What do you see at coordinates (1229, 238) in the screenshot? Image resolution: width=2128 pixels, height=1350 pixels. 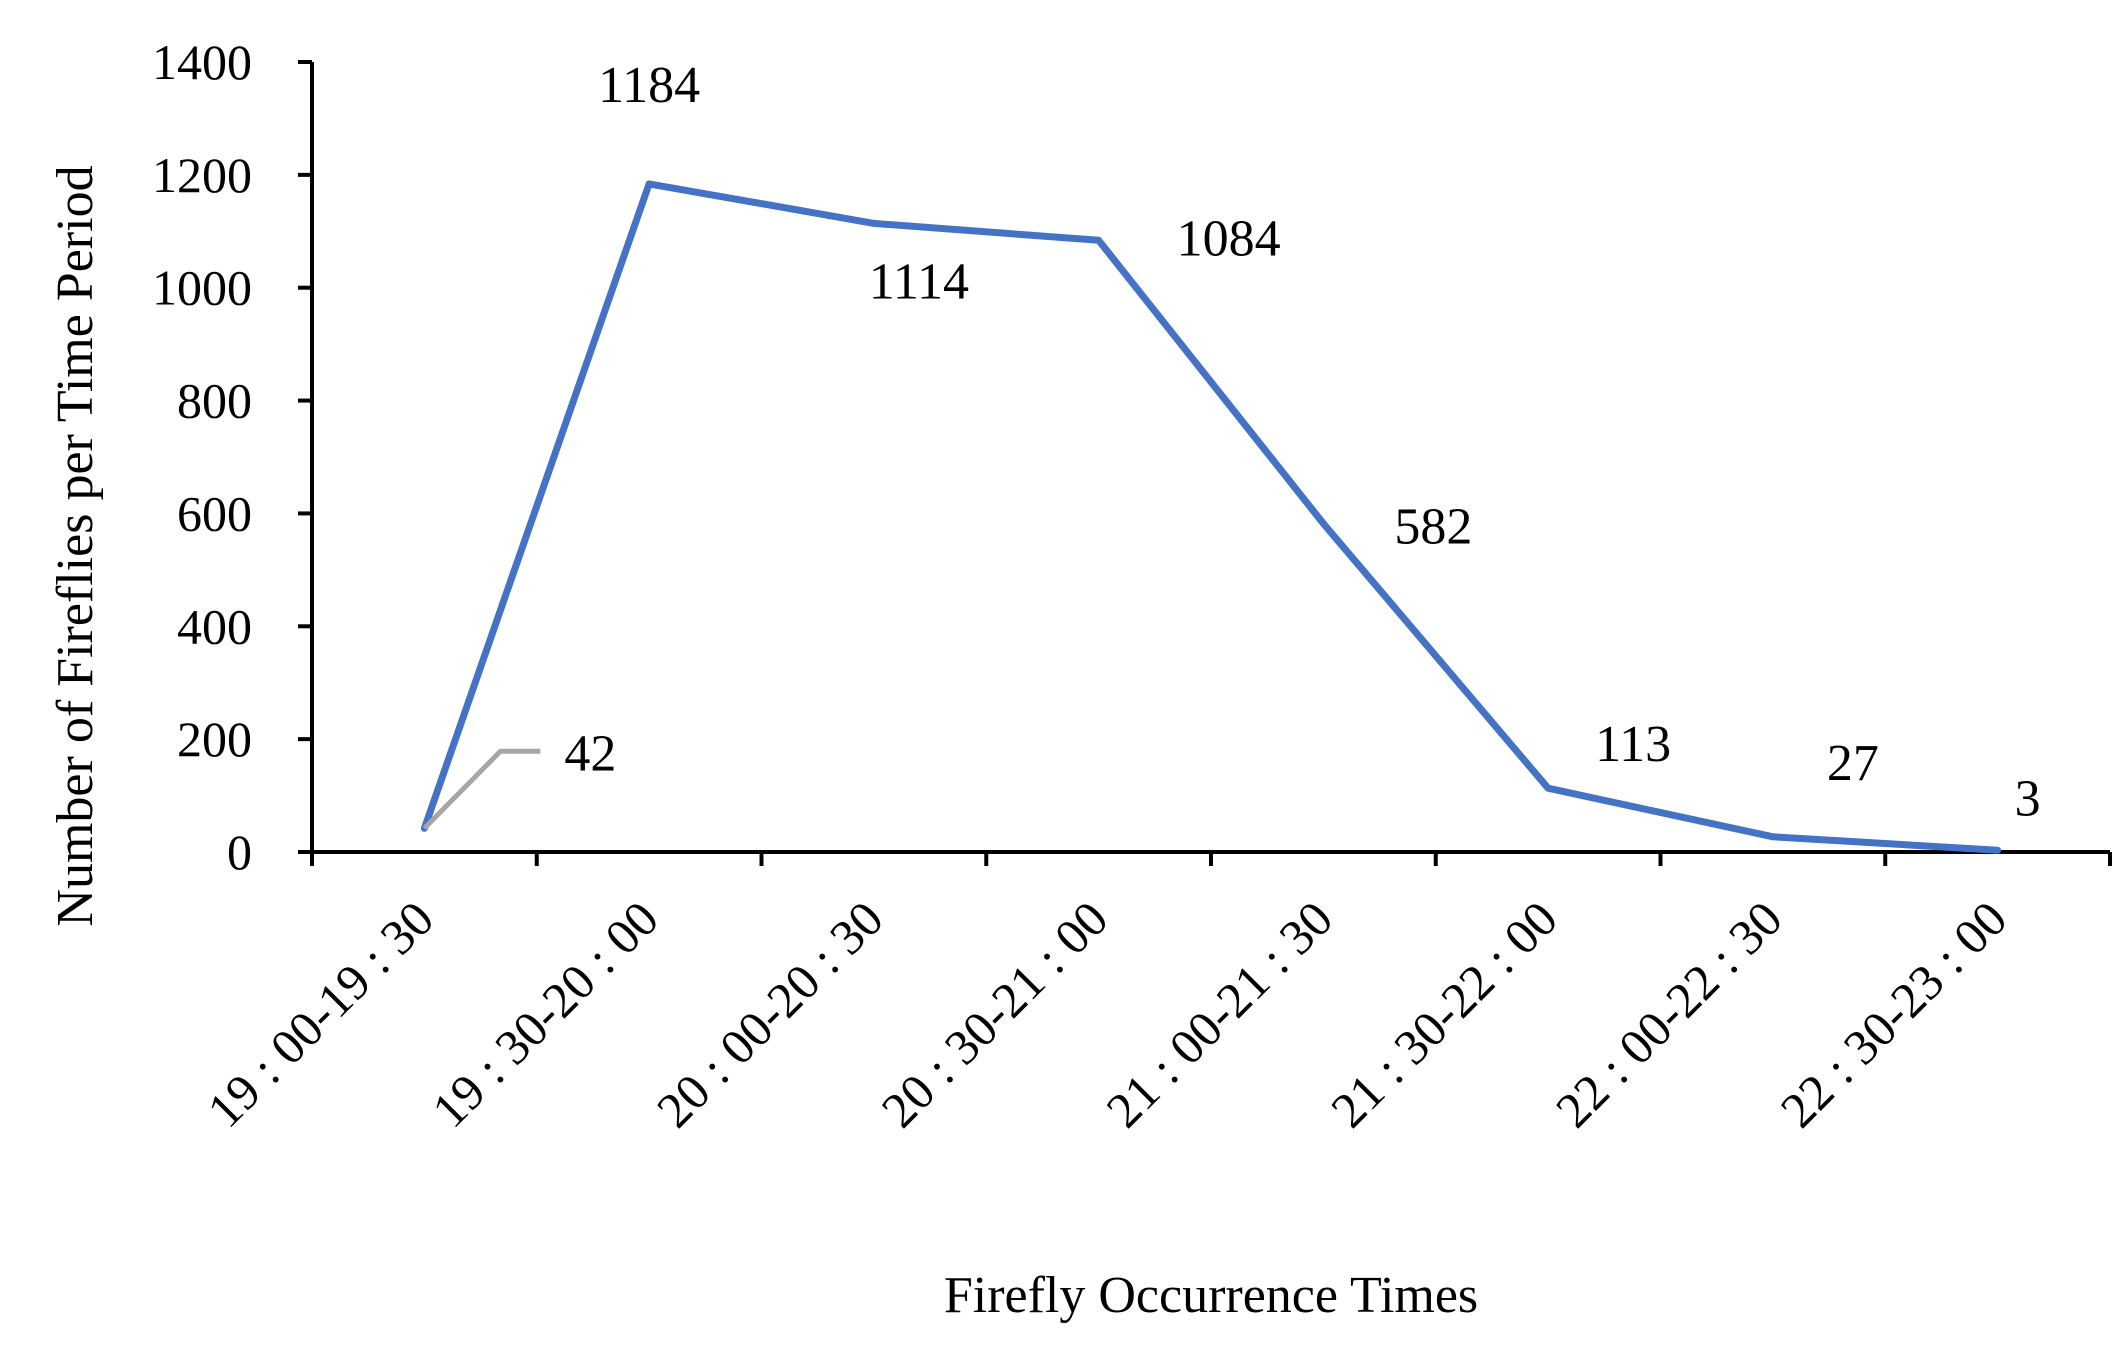 I see `data-label: 1084` at bounding box center [1229, 238].